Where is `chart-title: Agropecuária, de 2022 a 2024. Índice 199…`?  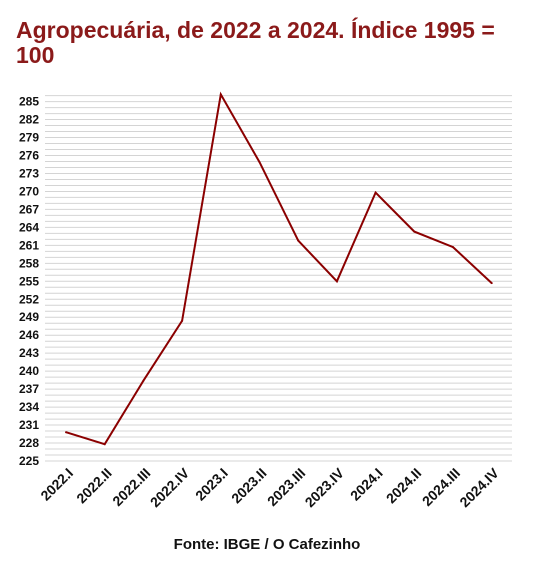
chart-title: Agropecuária, de 2022 a 2024. Índice 199… is located at coordinates (255, 42).